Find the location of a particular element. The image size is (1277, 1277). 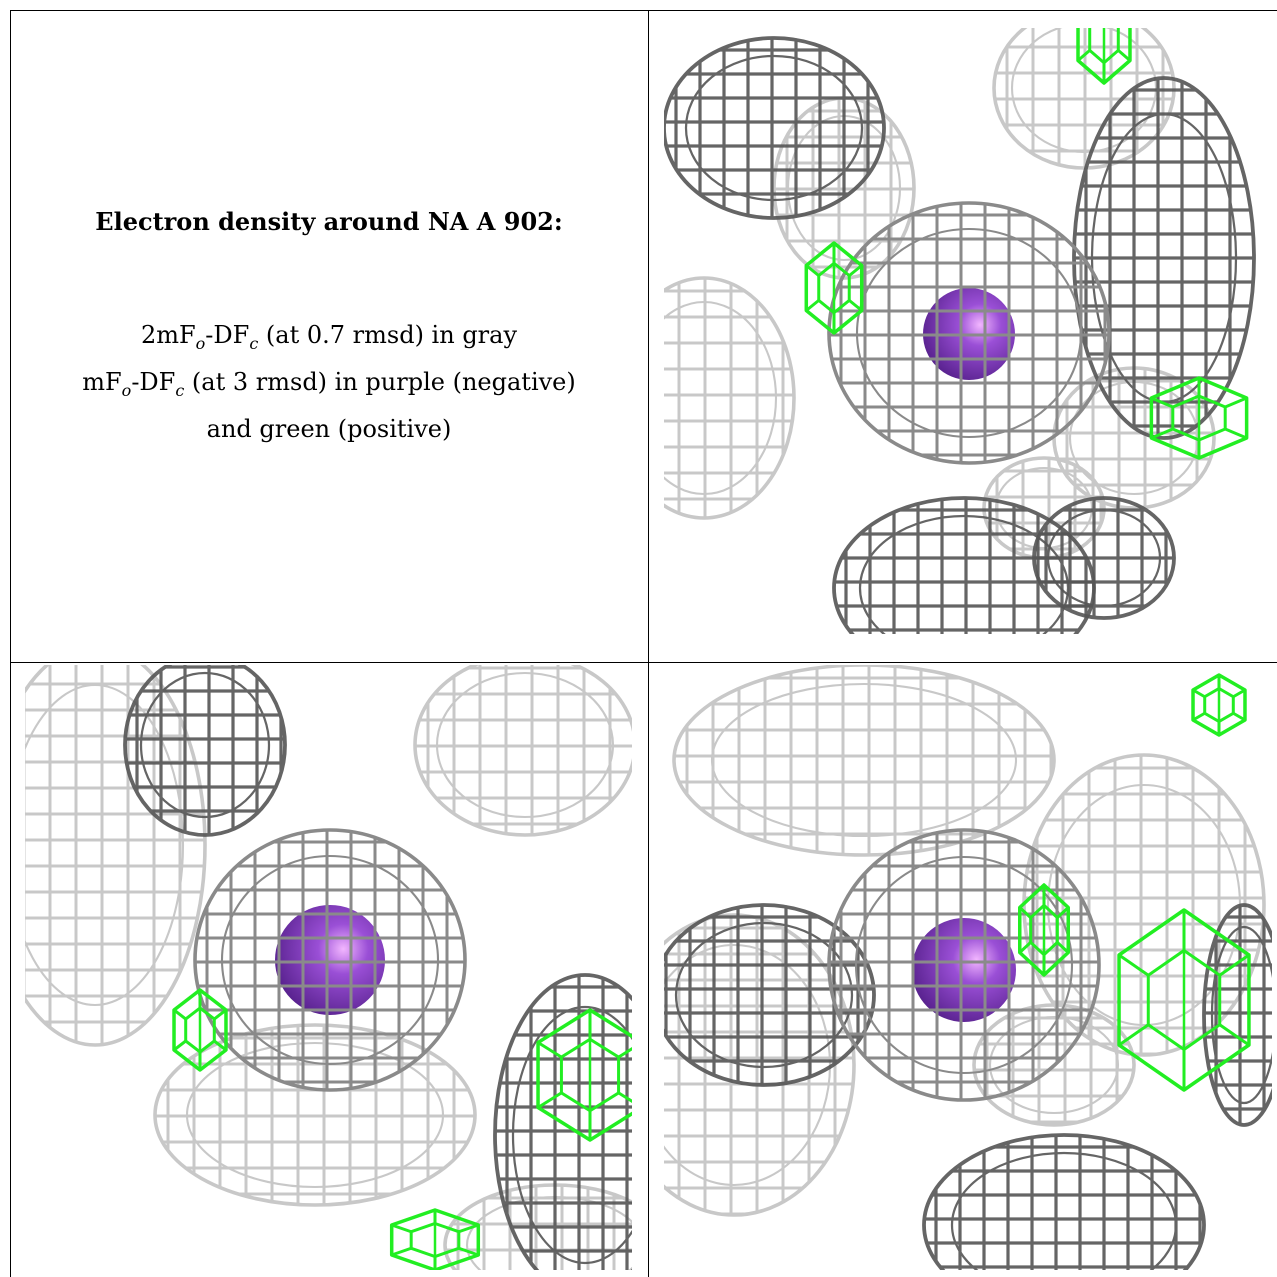

frame-top is located at coordinates (643, 10).